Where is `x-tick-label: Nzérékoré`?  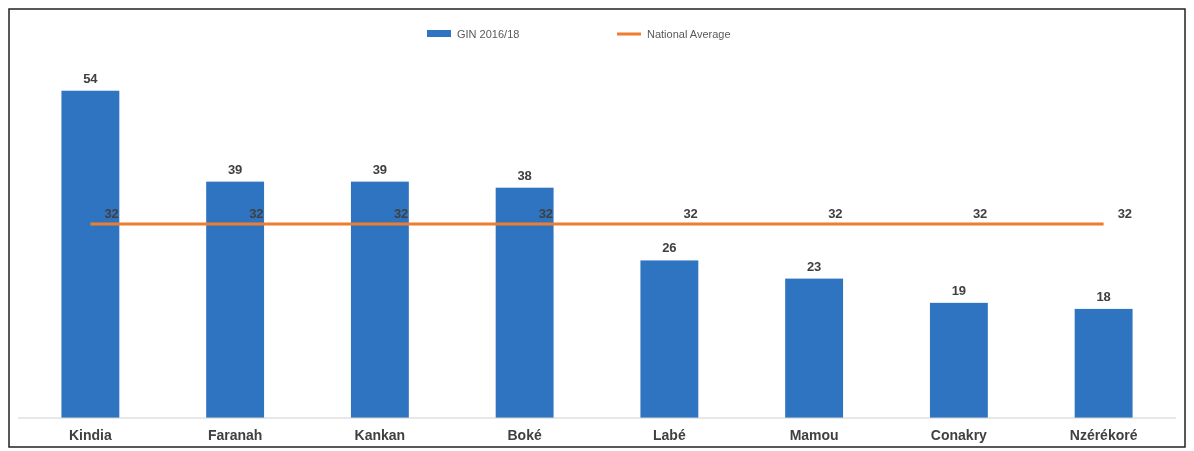 x-tick-label: Nzérékoré is located at coordinates (1103, 435).